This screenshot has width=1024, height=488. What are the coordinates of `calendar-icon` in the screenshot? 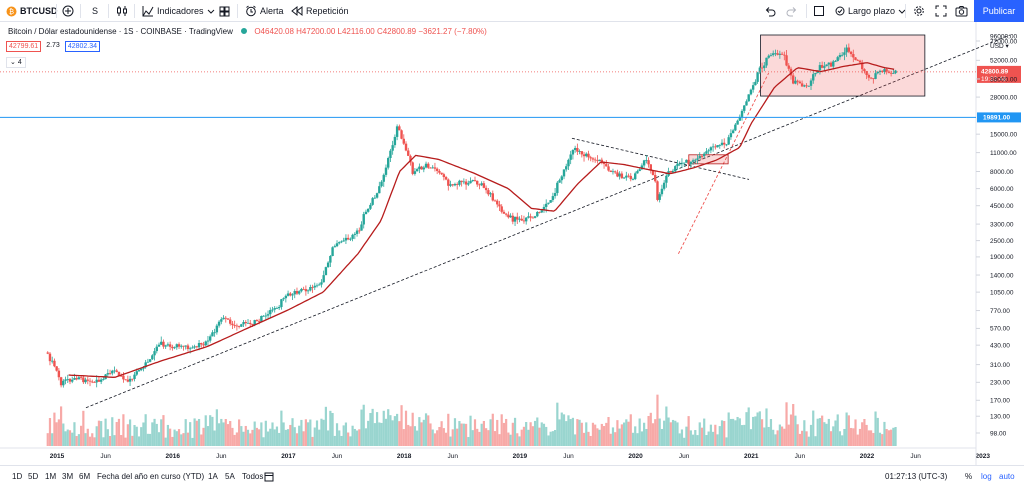 It's located at (269, 477).